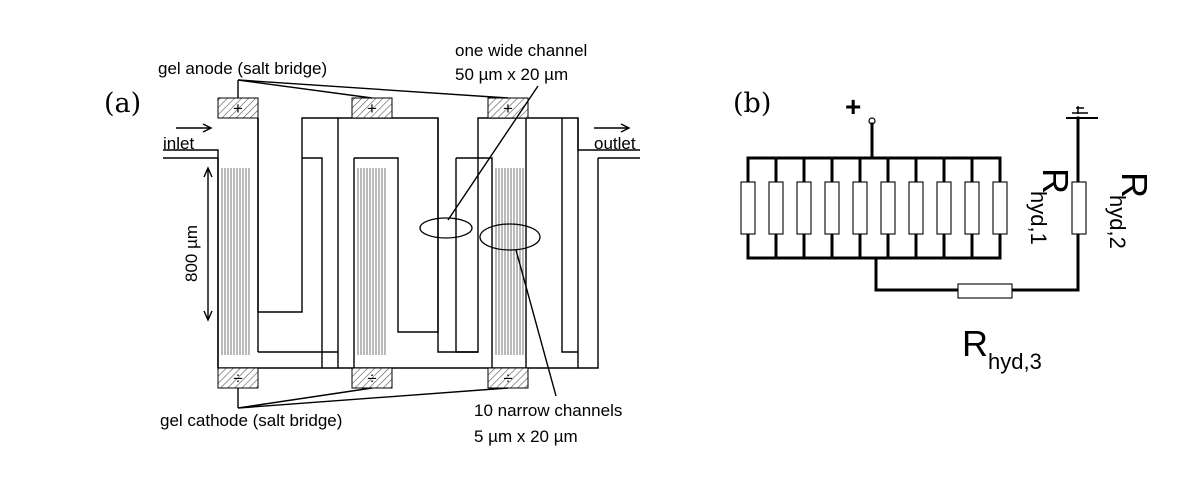 The image size is (1200, 480). Describe the element at coordinates (612, 128) in the screenshot. I see `outlet-arrow-icon` at that location.